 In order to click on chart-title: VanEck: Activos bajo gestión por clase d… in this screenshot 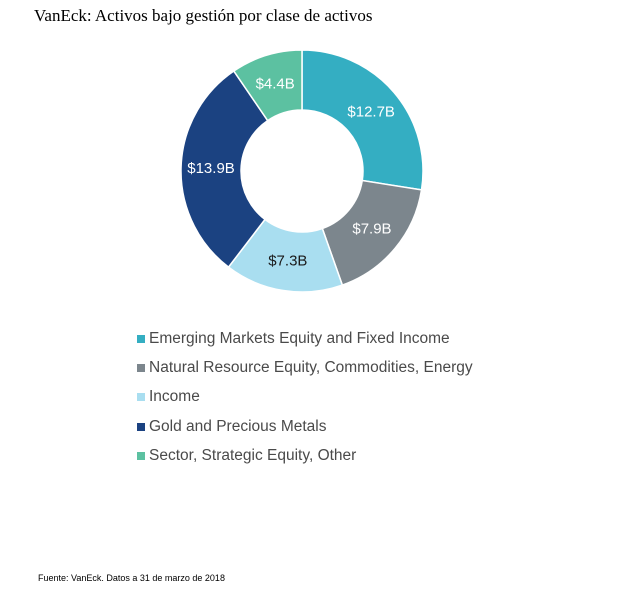, I will do `click(203, 15)`.